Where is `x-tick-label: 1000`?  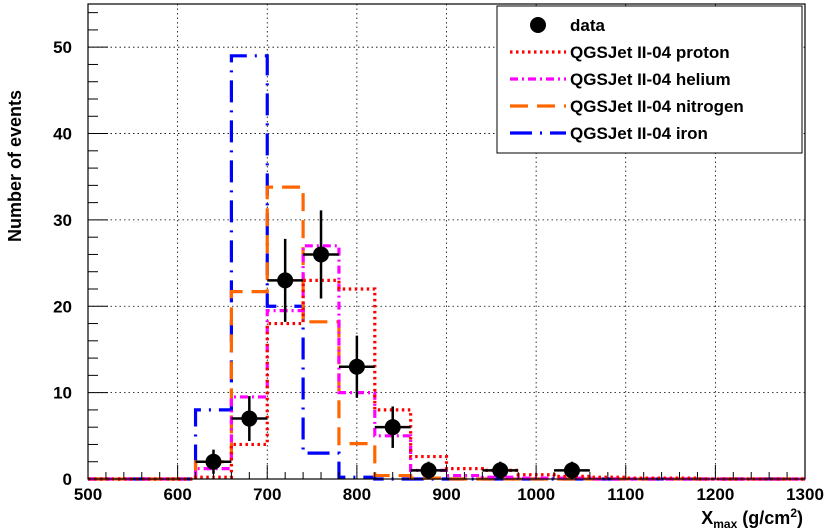
x-tick-label: 1000 is located at coordinates (536, 494).